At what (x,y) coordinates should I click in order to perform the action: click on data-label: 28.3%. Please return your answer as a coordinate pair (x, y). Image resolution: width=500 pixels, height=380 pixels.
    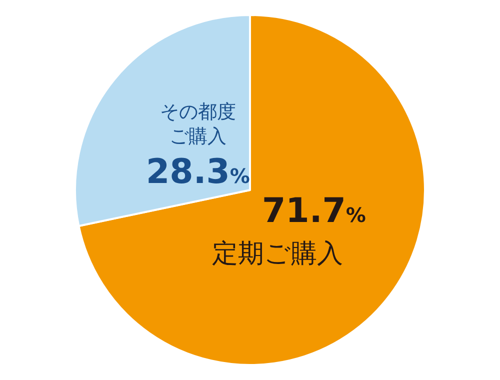
    Looking at the image, I should click on (198, 172).